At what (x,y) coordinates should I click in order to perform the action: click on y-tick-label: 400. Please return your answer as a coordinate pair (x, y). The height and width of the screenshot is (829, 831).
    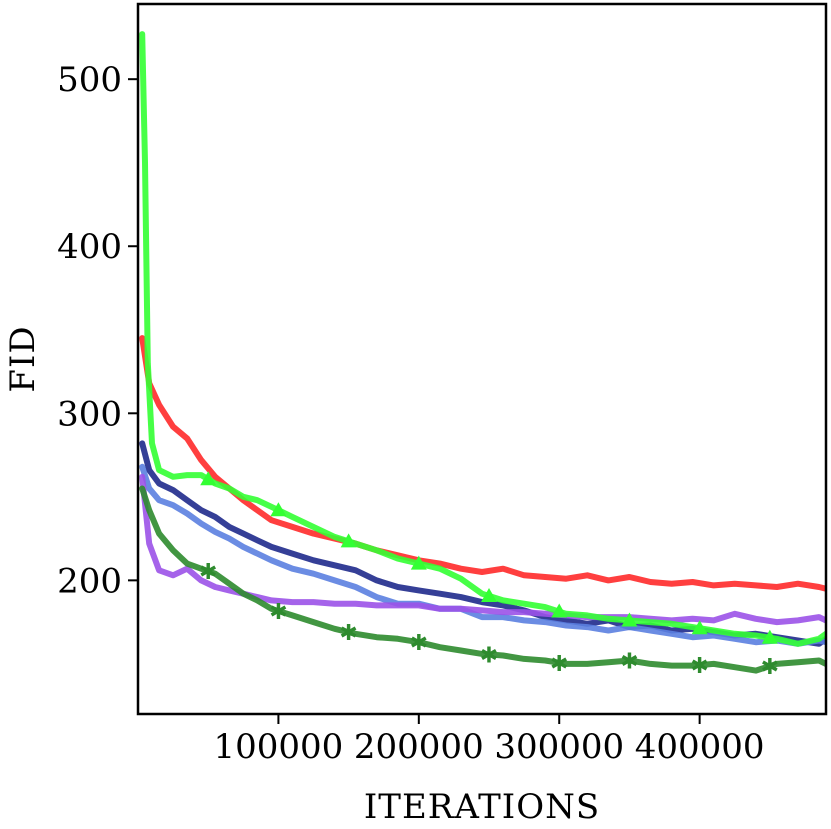
    Looking at the image, I should click on (89, 247).